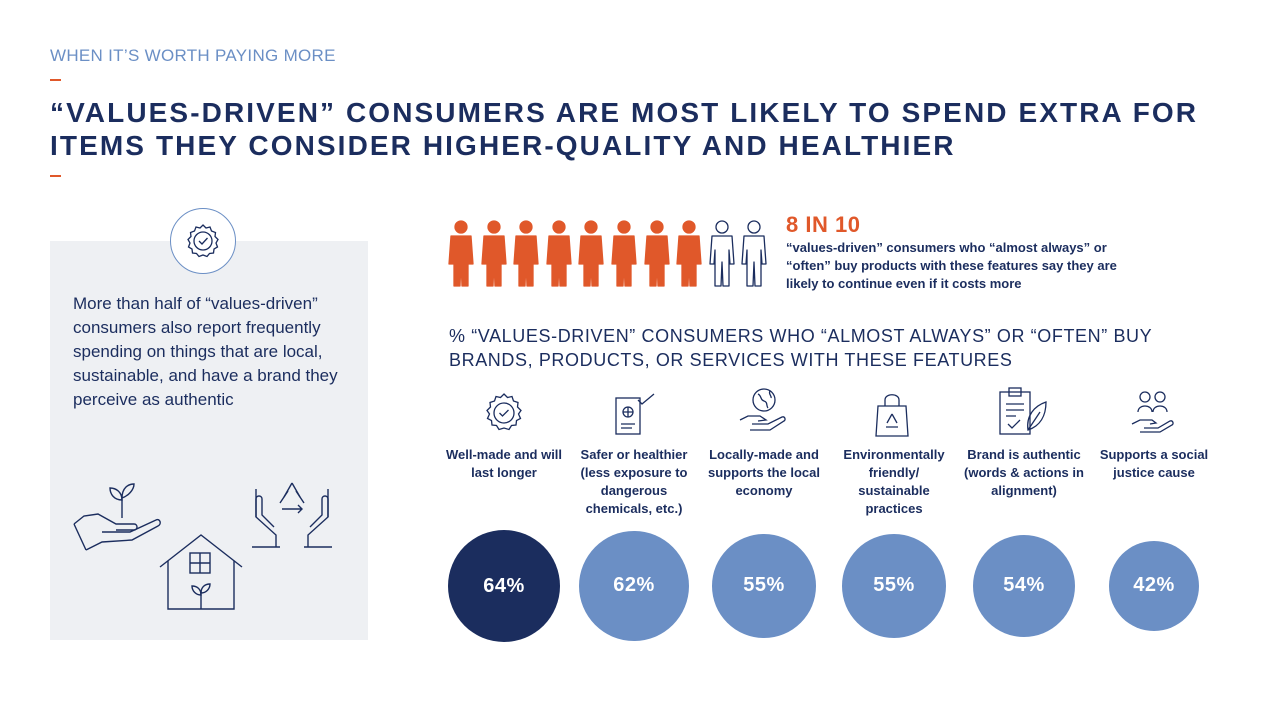 This screenshot has height=720, width=1280. What do you see at coordinates (55, 176) in the screenshot?
I see `title-dash` at bounding box center [55, 176].